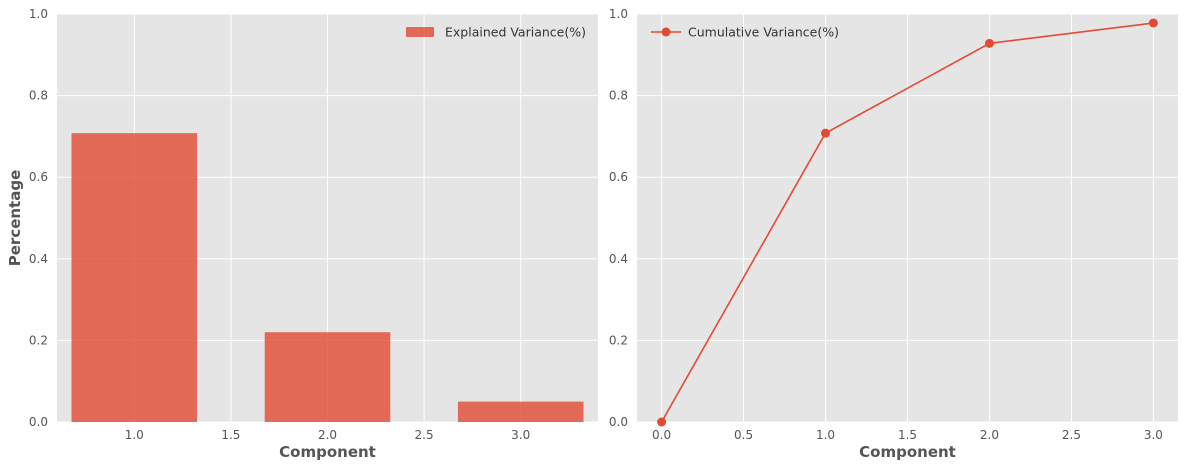  I want to click on legend-marker, so click(666, 32).